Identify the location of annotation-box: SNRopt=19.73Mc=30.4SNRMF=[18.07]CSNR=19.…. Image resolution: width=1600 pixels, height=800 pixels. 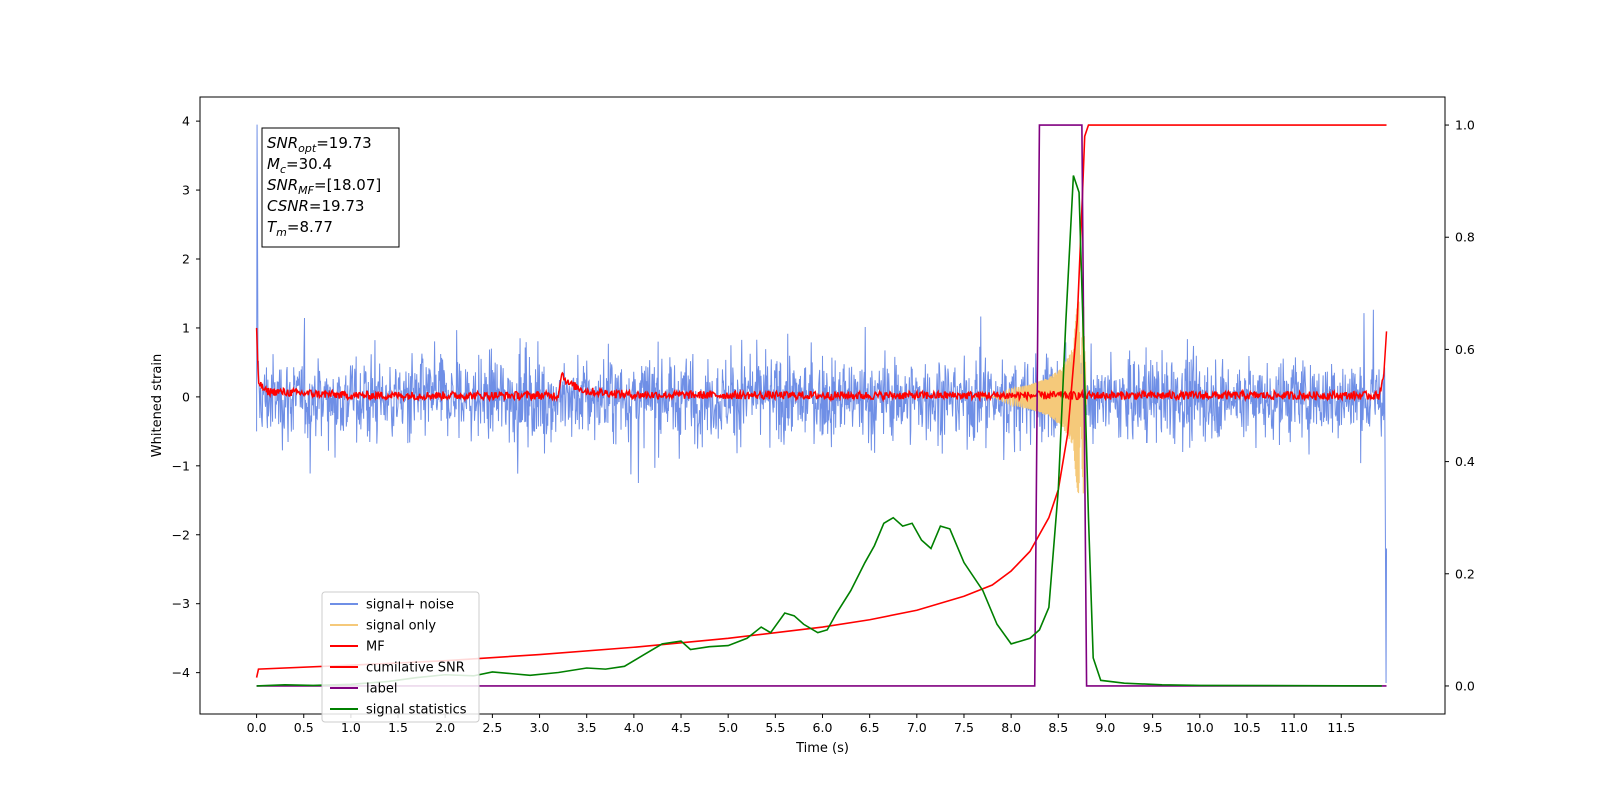
(330, 187).